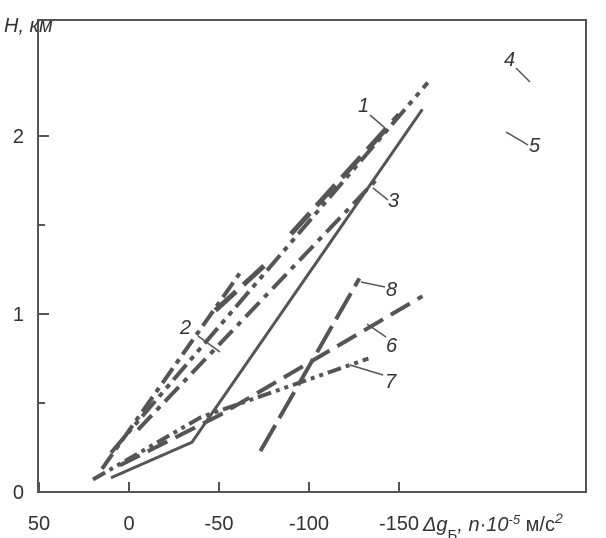 The height and width of the screenshot is (538, 606). What do you see at coordinates (391, 382) in the screenshot?
I see `series-label: 7` at bounding box center [391, 382].